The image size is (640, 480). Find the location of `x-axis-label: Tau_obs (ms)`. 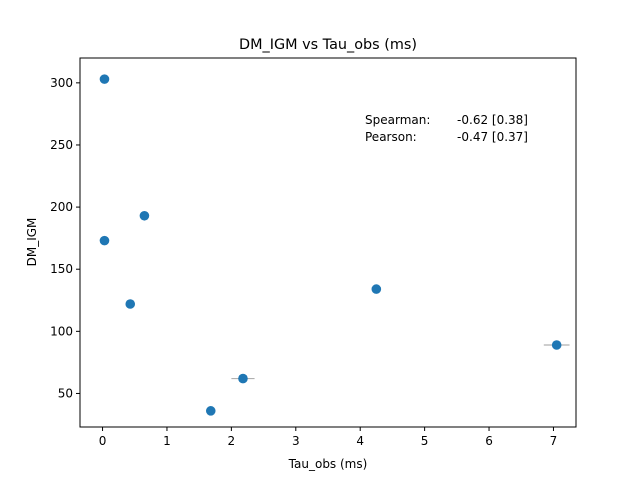

x-axis-label: Tau_obs (ms) is located at coordinates (328, 464).